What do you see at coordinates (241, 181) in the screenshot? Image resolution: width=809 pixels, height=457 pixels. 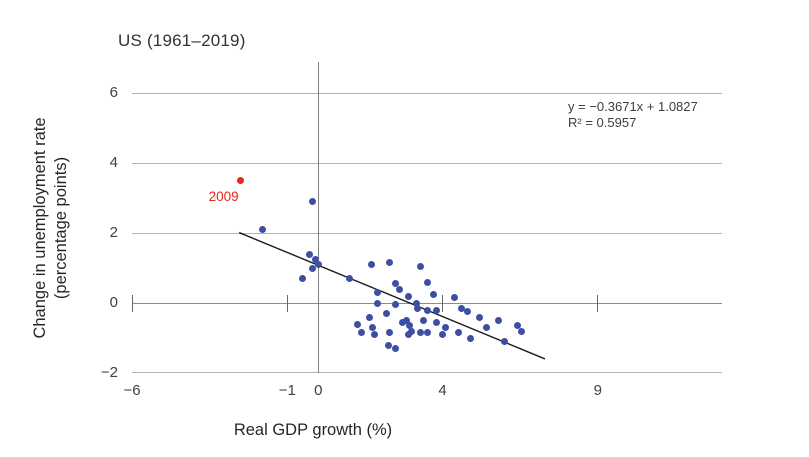 I see `data-point-2009` at bounding box center [241, 181].